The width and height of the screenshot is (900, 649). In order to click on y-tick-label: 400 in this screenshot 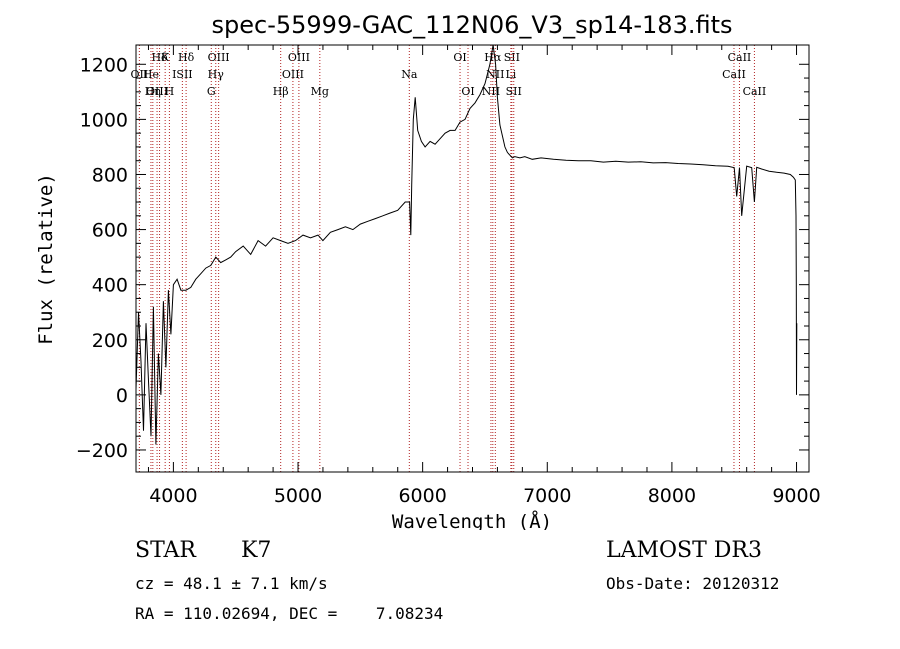, I will do `click(110, 286)`.